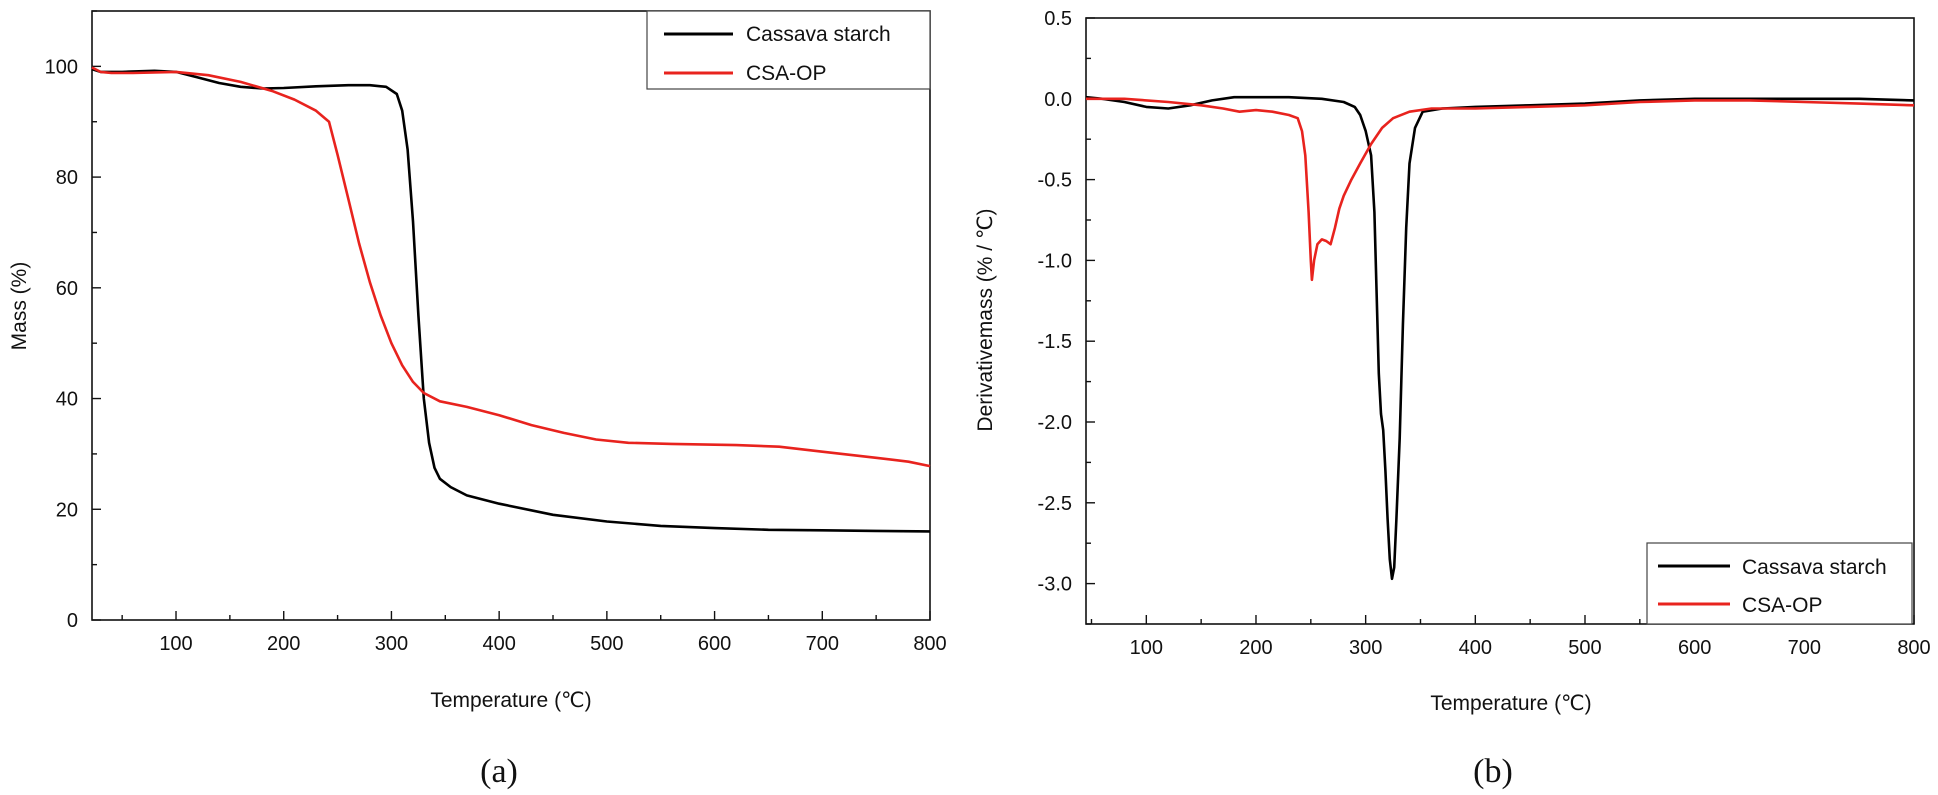 This screenshot has height=795, width=1938. I want to click on panel-b-y-tick-label-2: -2.0, so click(1055, 423).